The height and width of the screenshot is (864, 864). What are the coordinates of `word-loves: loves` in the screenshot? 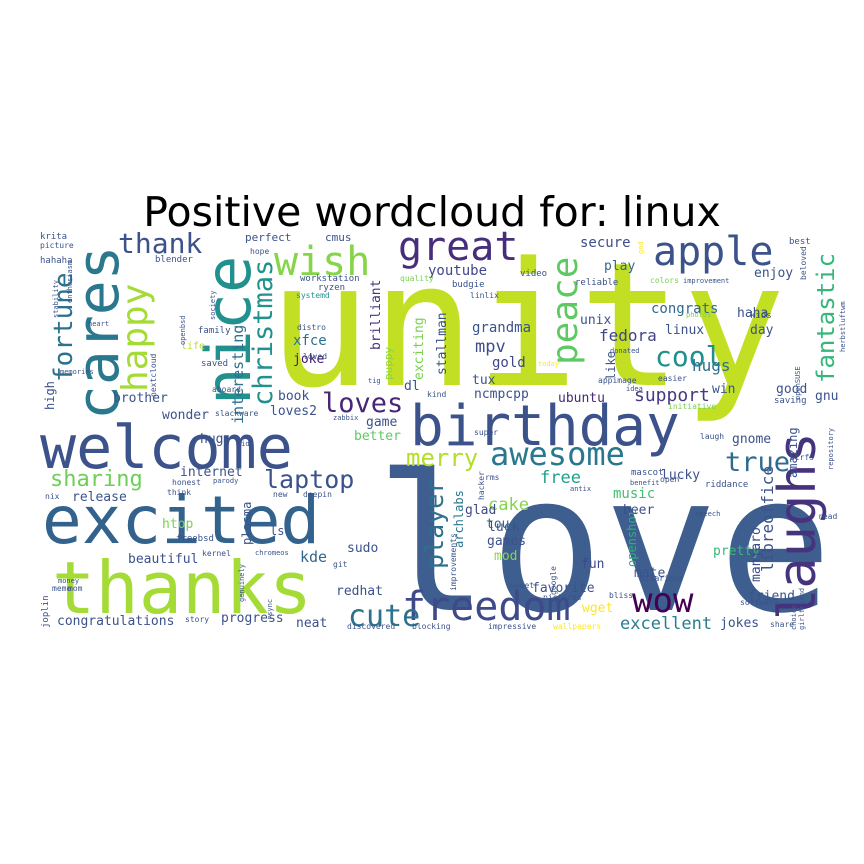 It's located at (362, 403).